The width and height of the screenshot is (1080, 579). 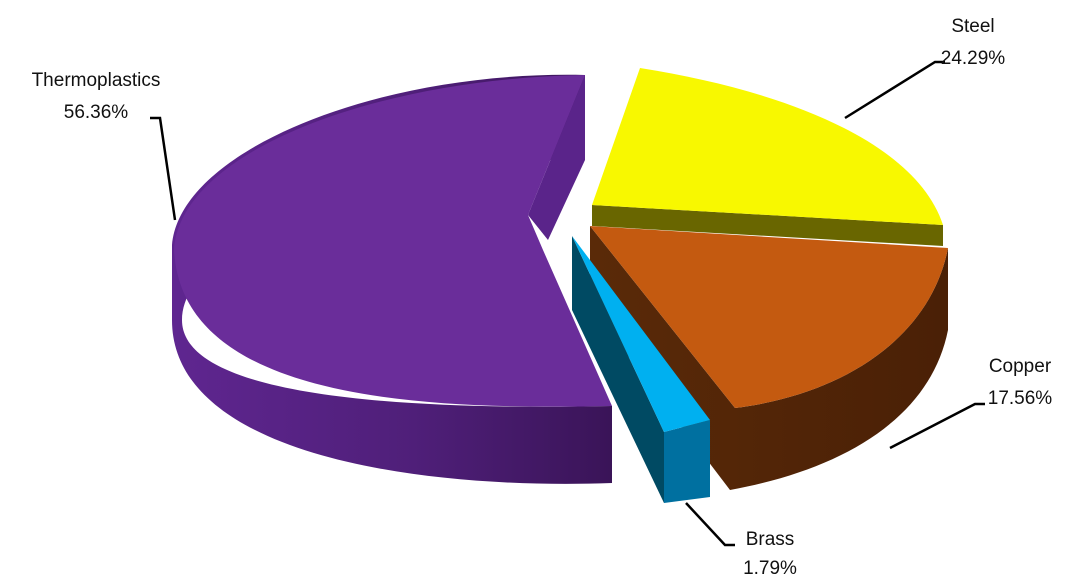 What do you see at coordinates (96, 112) in the screenshot?
I see `label-thermoplastics-value: 56.36%` at bounding box center [96, 112].